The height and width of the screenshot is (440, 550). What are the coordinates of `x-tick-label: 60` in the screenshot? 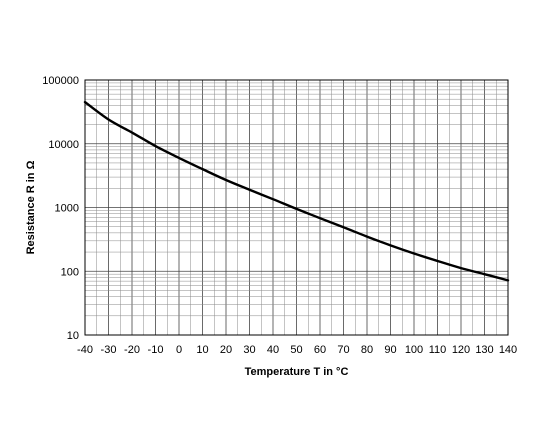 It's located at (320, 350).